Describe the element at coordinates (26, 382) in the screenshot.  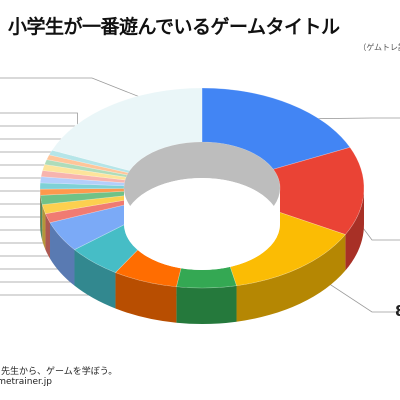
I see `footer-url: gametrainer.jp` at that location.